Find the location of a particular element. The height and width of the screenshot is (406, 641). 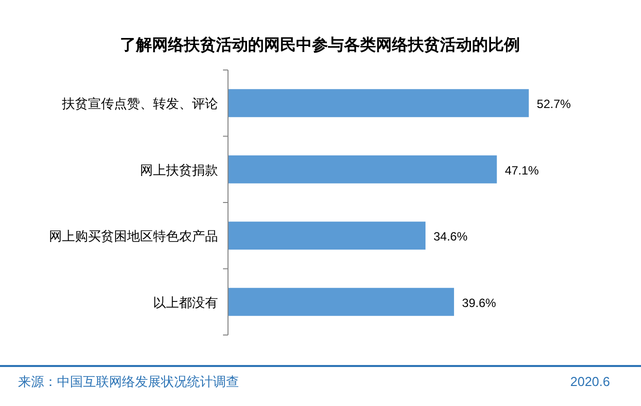

source: 来源：中国互联网络发展状况统计调查 is located at coordinates (128, 381).